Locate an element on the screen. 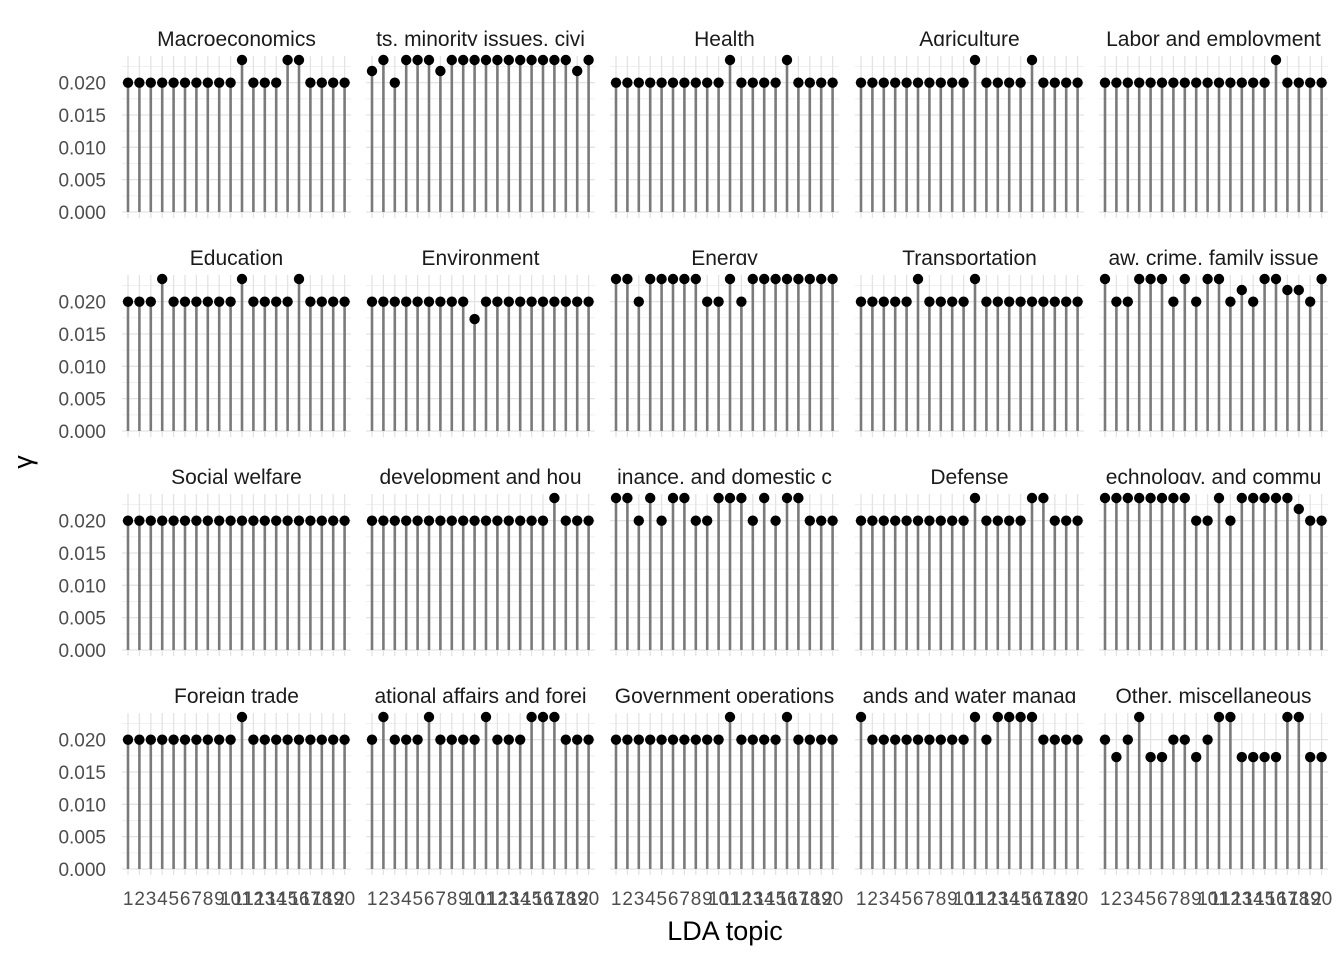 This screenshot has width=1344, height=960. x-tick-label: 1 is located at coordinates (372, 899).